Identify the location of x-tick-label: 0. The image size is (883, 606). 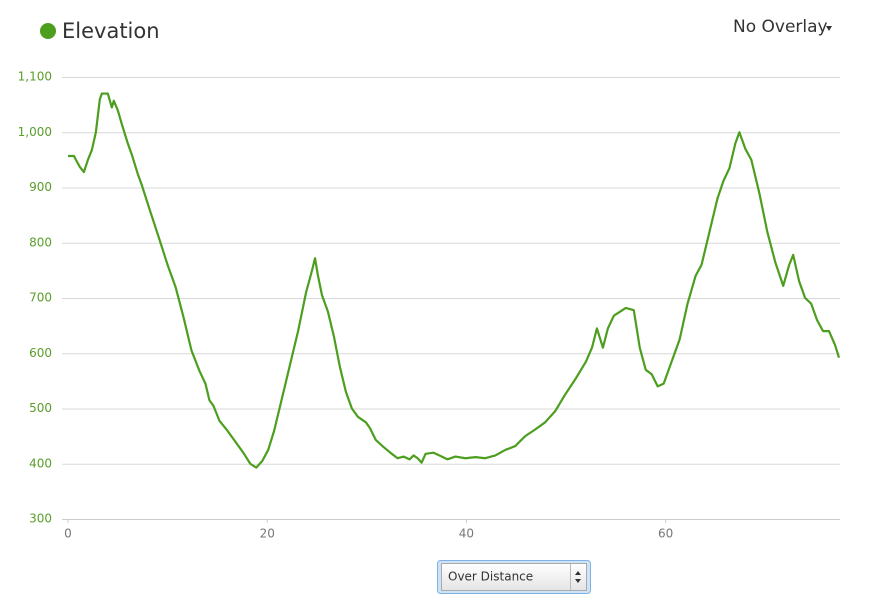
(68, 534).